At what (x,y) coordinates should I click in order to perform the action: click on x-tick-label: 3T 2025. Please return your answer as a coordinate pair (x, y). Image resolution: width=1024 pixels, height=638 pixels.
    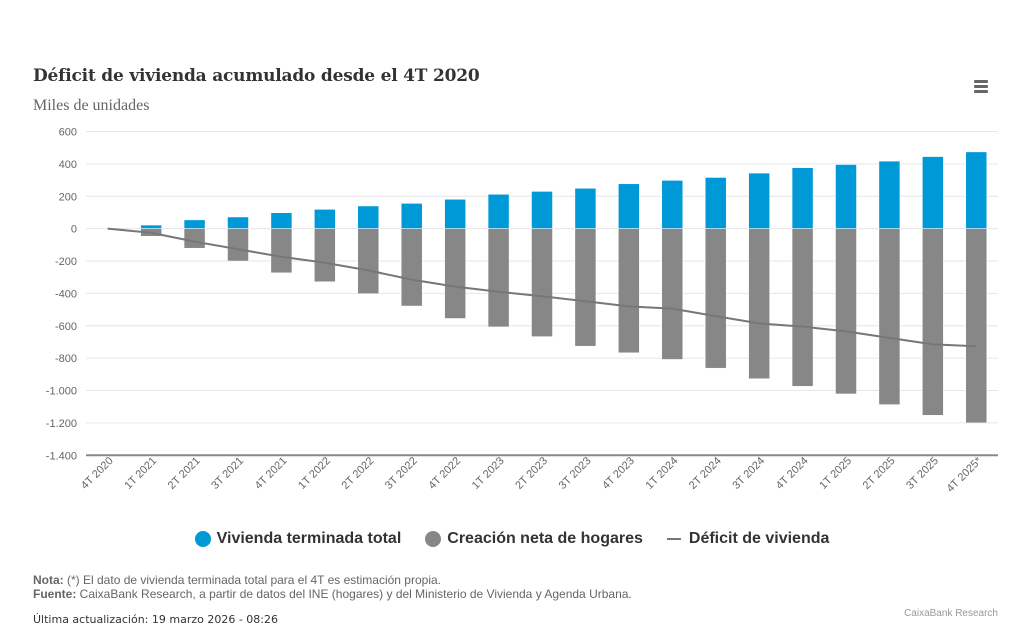
    Looking at the image, I should click on (922, 473).